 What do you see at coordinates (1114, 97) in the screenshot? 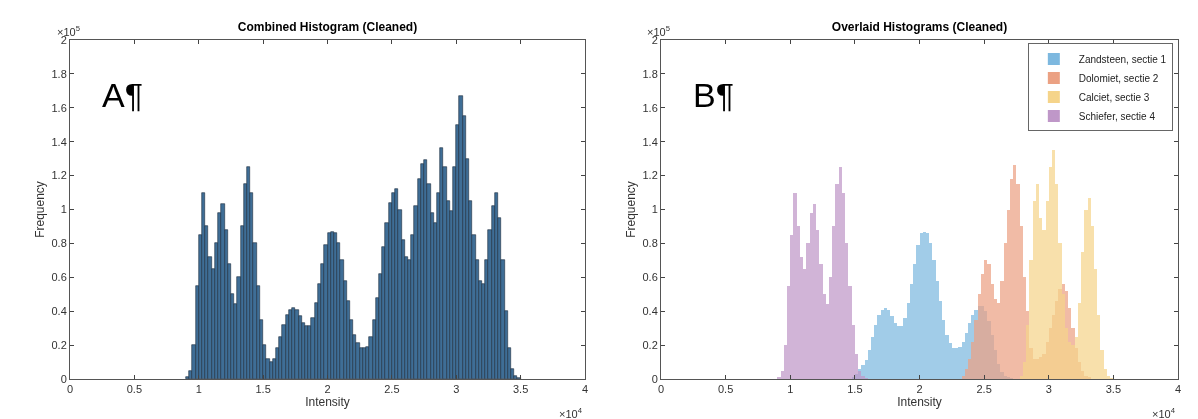
I see `legend-label: Calciet, sectie 3` at bounding box center [1114, 97].